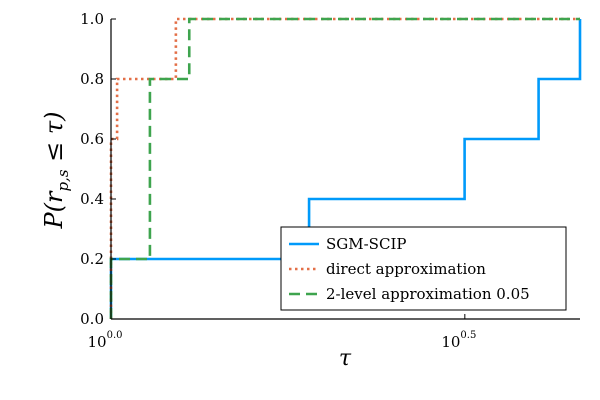  Describe the element at coordinates (366, 244) in the screenshot. I see `legend-label-1: SGM-SCIP` at that location.